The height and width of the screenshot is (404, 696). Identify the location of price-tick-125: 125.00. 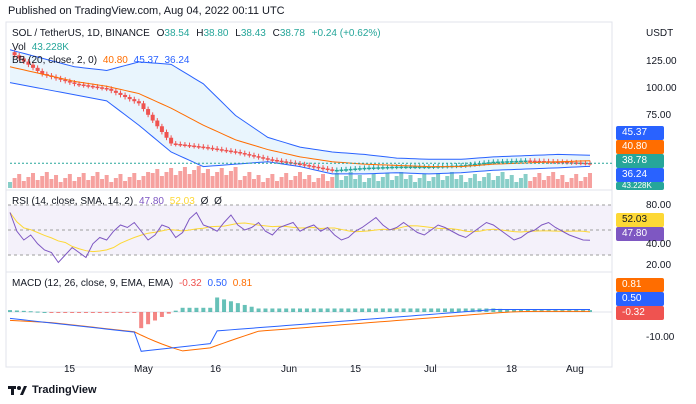
(661, 61).